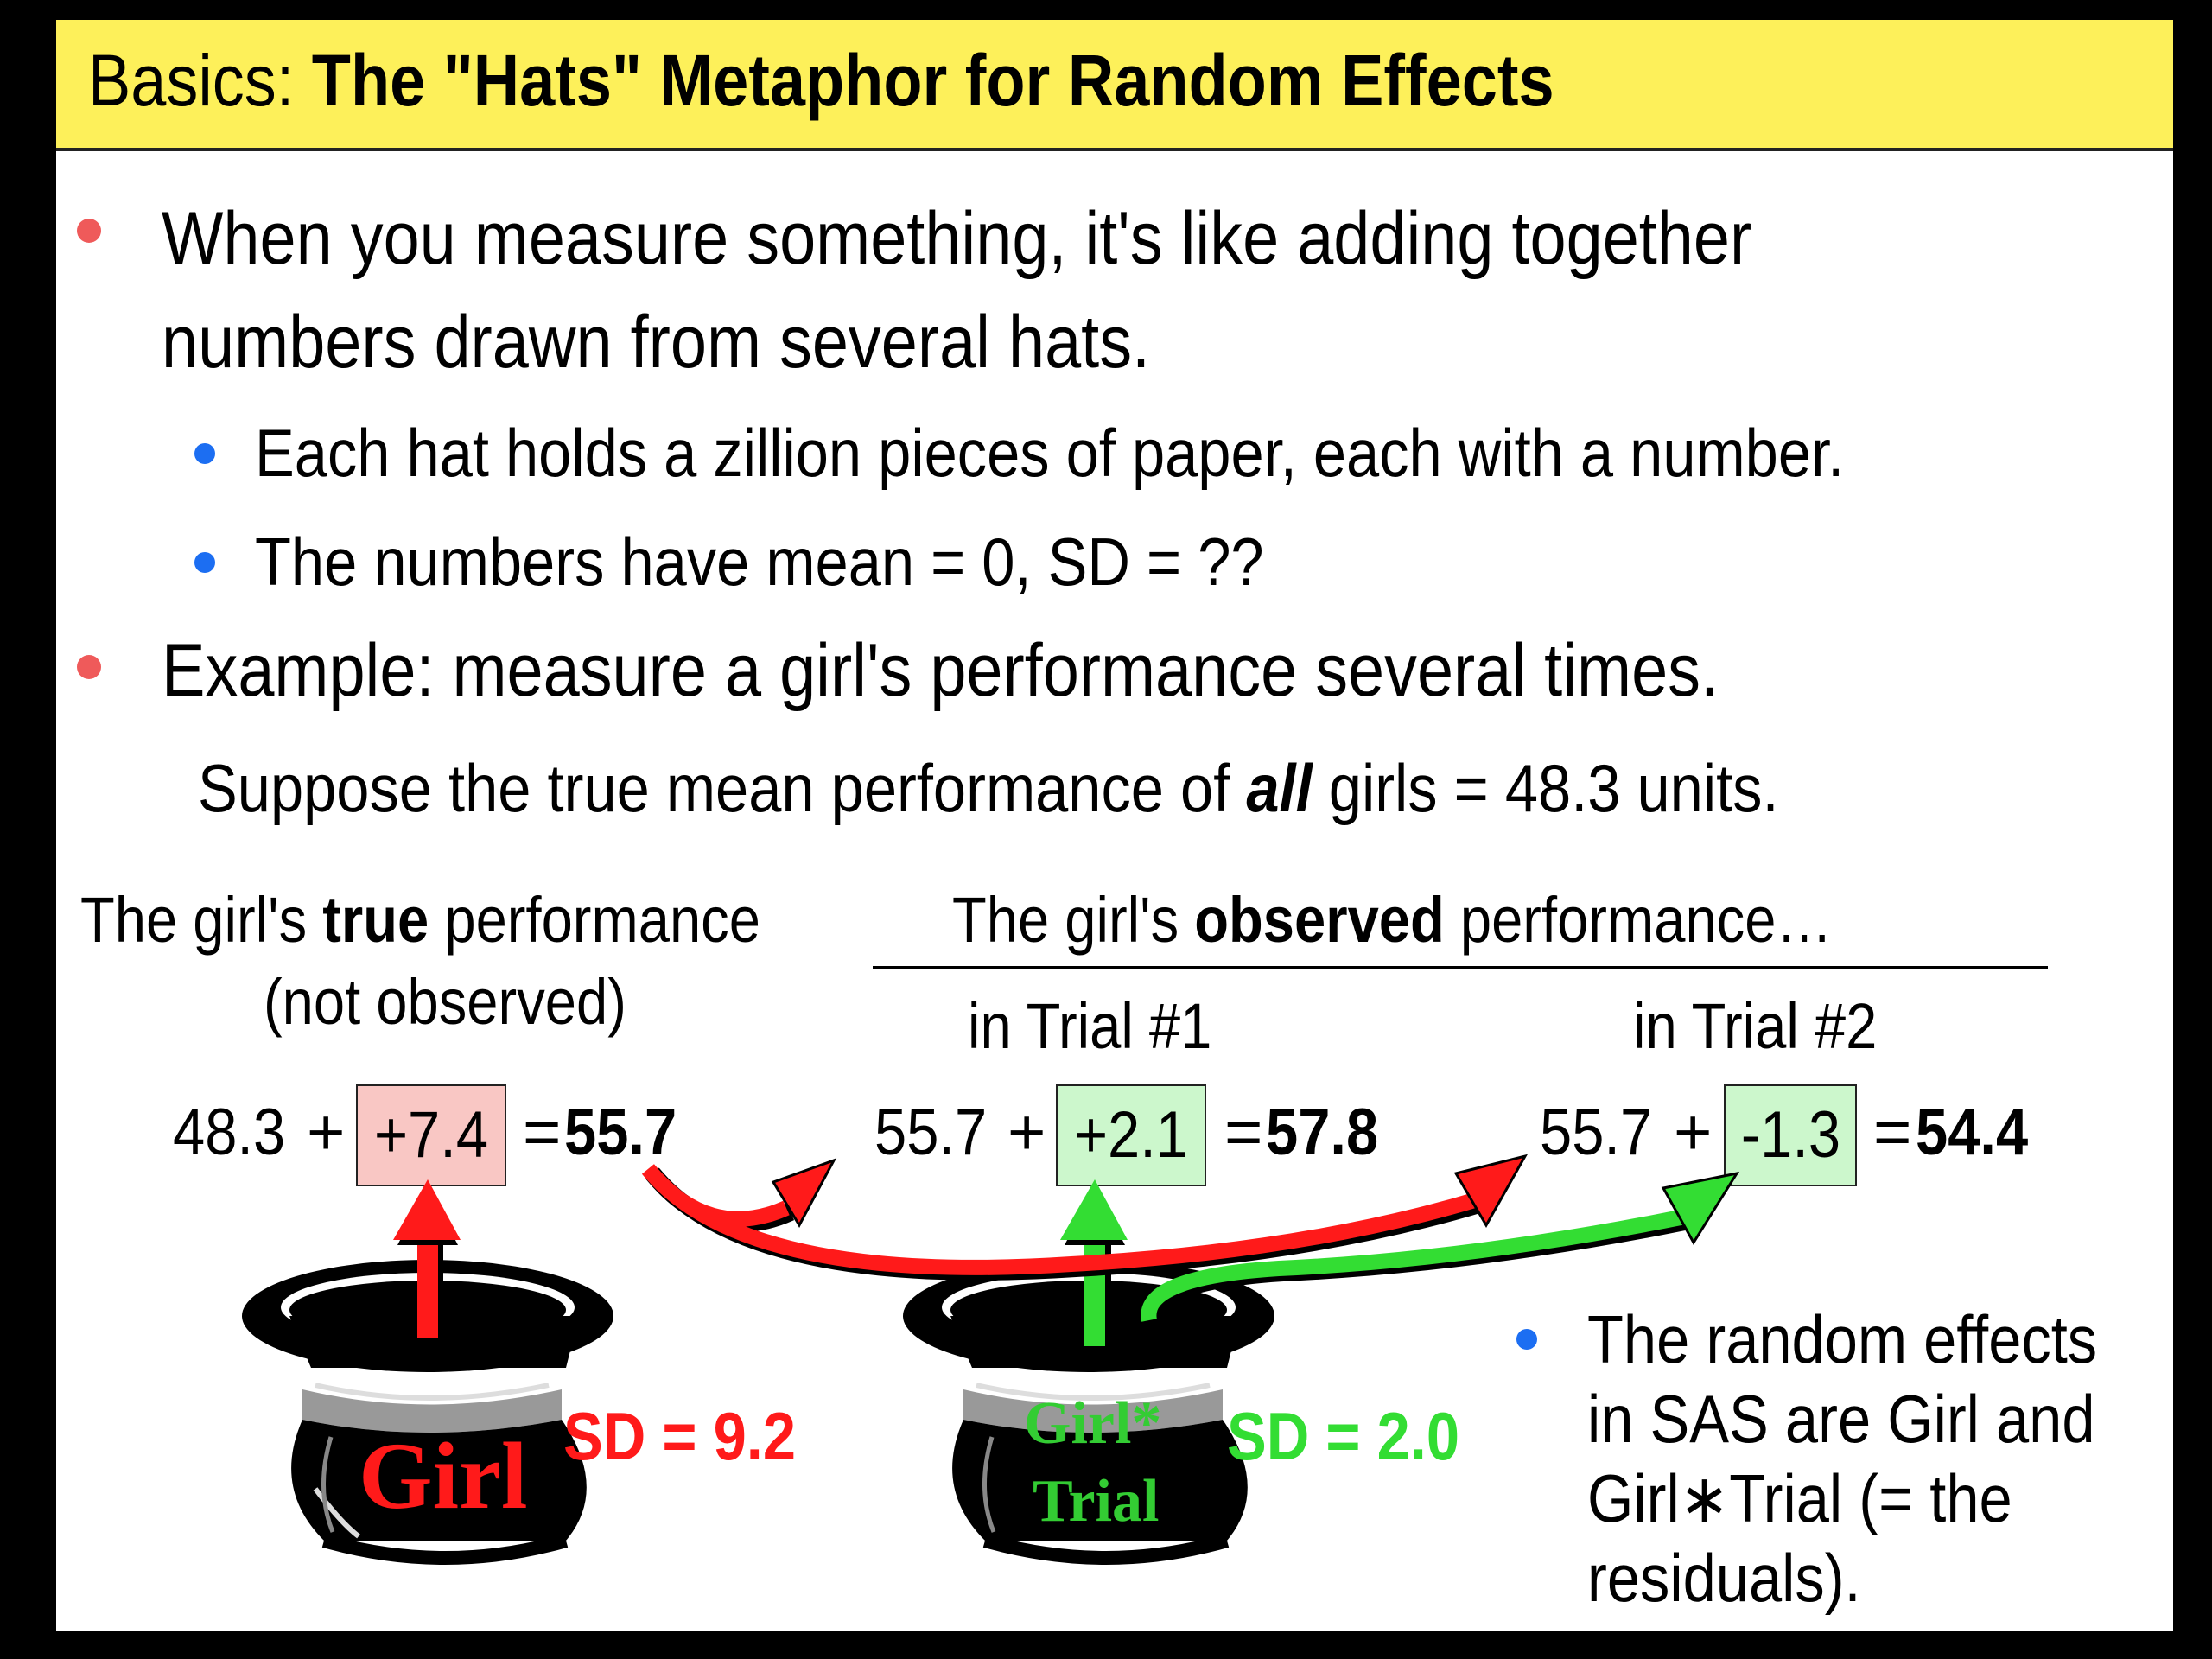 The height and width of the screenshot is (1659, 2212). What do you see at coordinates (931, 1132) in the screenshot?
I see `eq-2-base: 55.7` at bounding box center [931, 1132].